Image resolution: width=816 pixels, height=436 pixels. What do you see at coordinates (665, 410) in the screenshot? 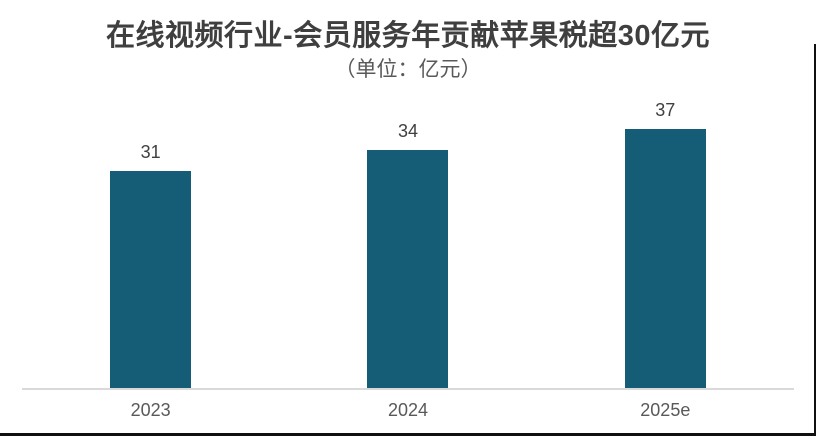
I see `x-axis-label: 2025e` at bounding box center [665, 410].